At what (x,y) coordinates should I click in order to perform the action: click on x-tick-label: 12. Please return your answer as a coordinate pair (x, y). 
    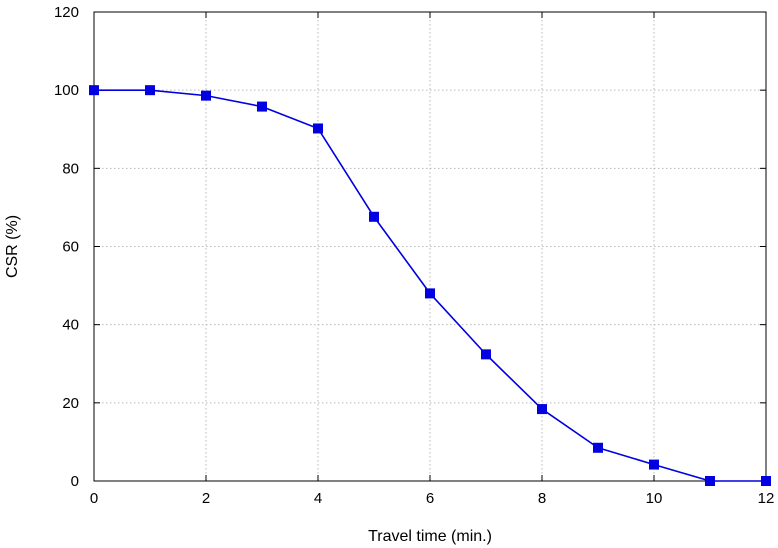
    Looking at the image, I should click on (766, 498).